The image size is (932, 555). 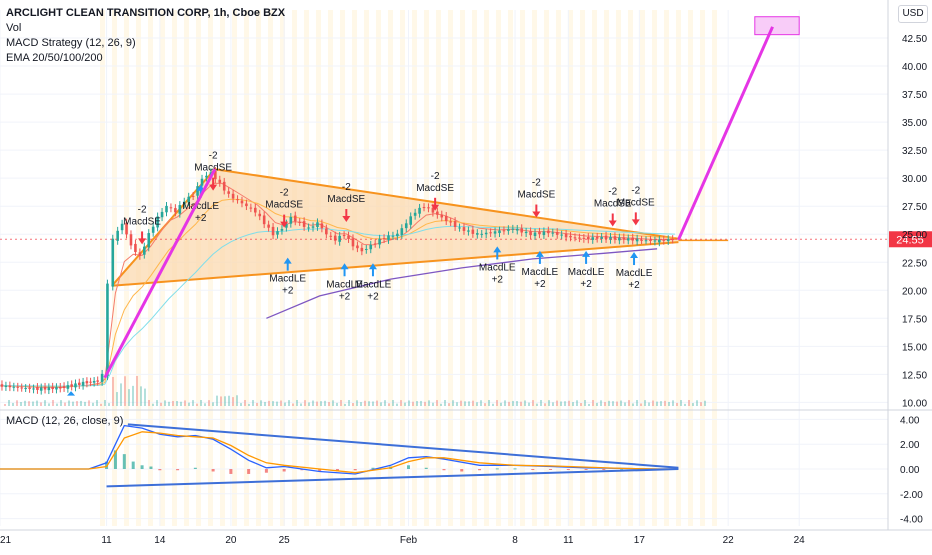 I want to click on short-signal: MacdSE-2, so click(x=536, y=198).